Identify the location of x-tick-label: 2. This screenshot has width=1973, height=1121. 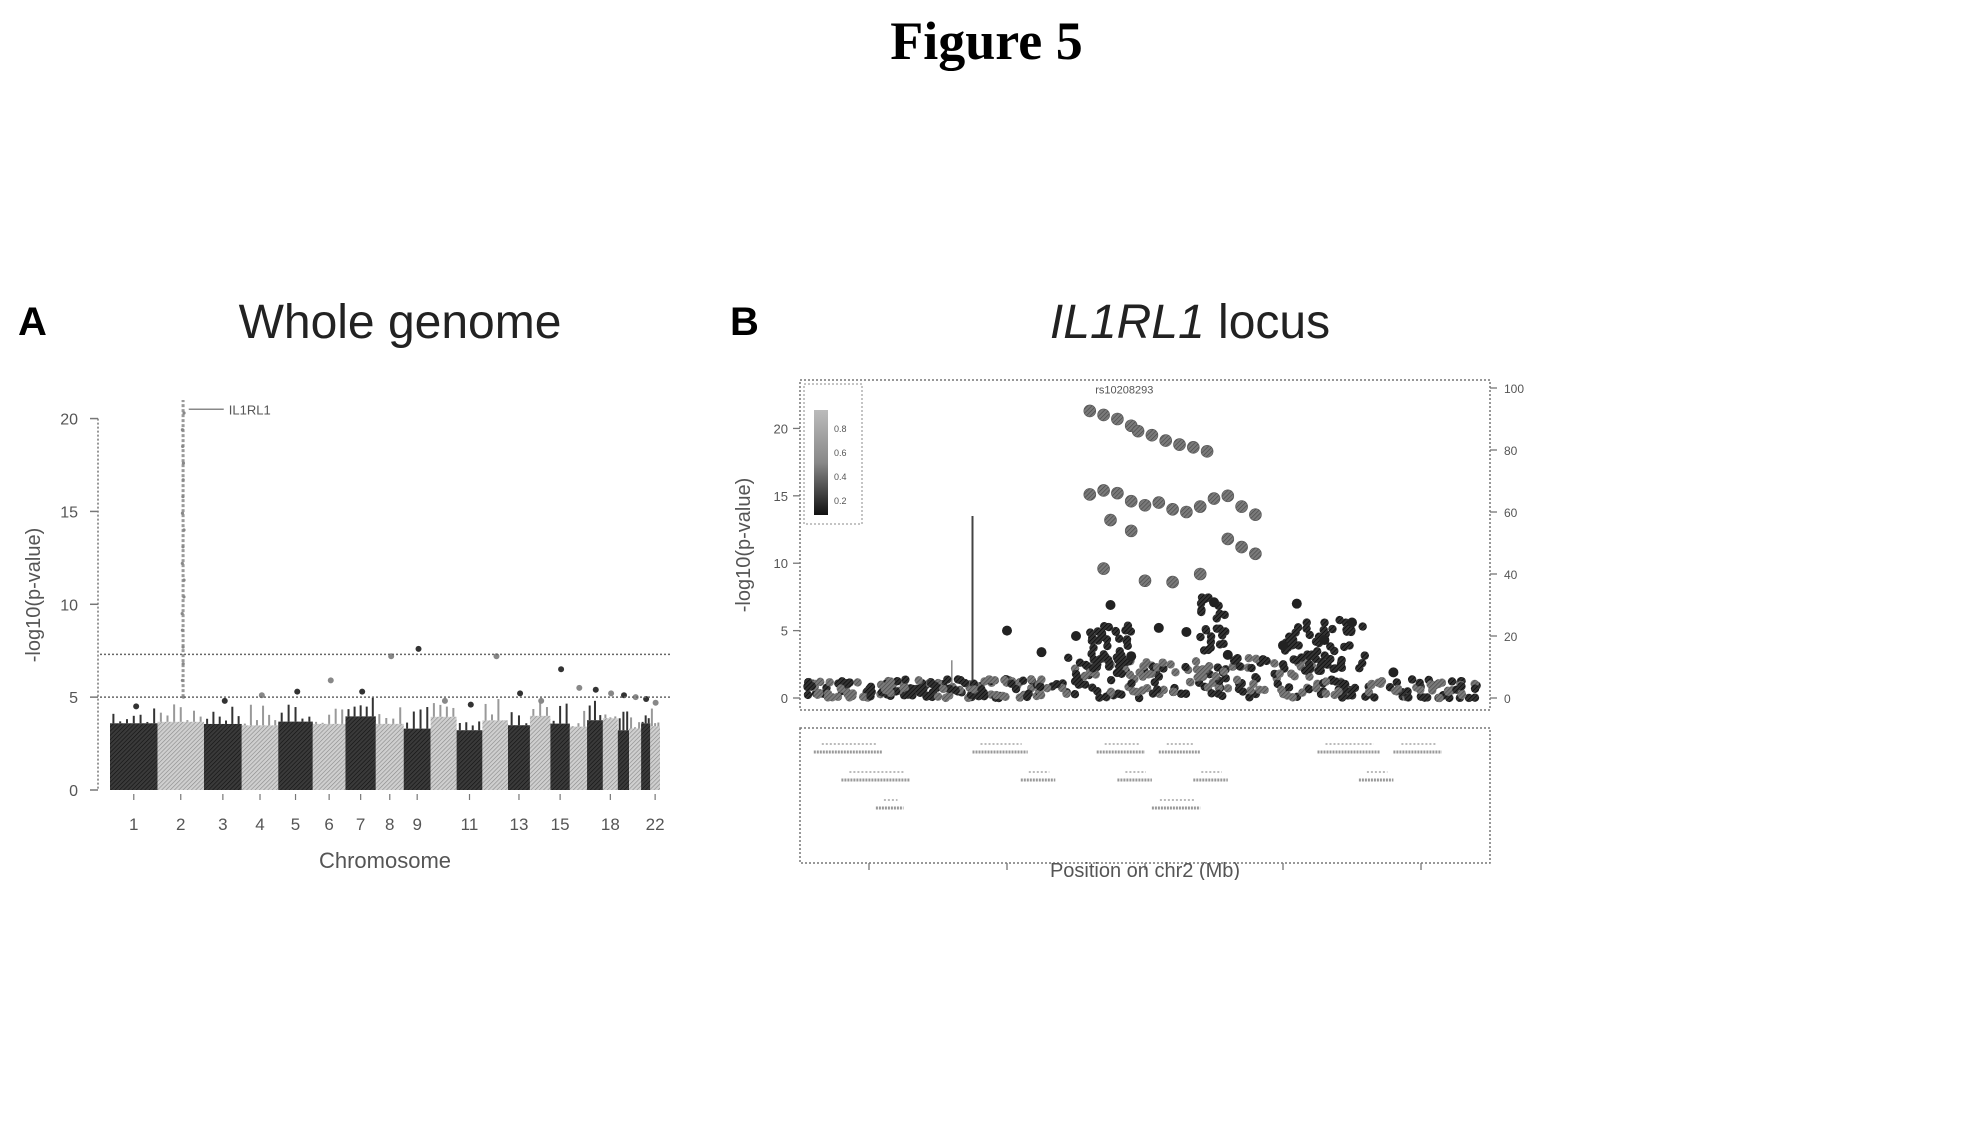
(180, 824).